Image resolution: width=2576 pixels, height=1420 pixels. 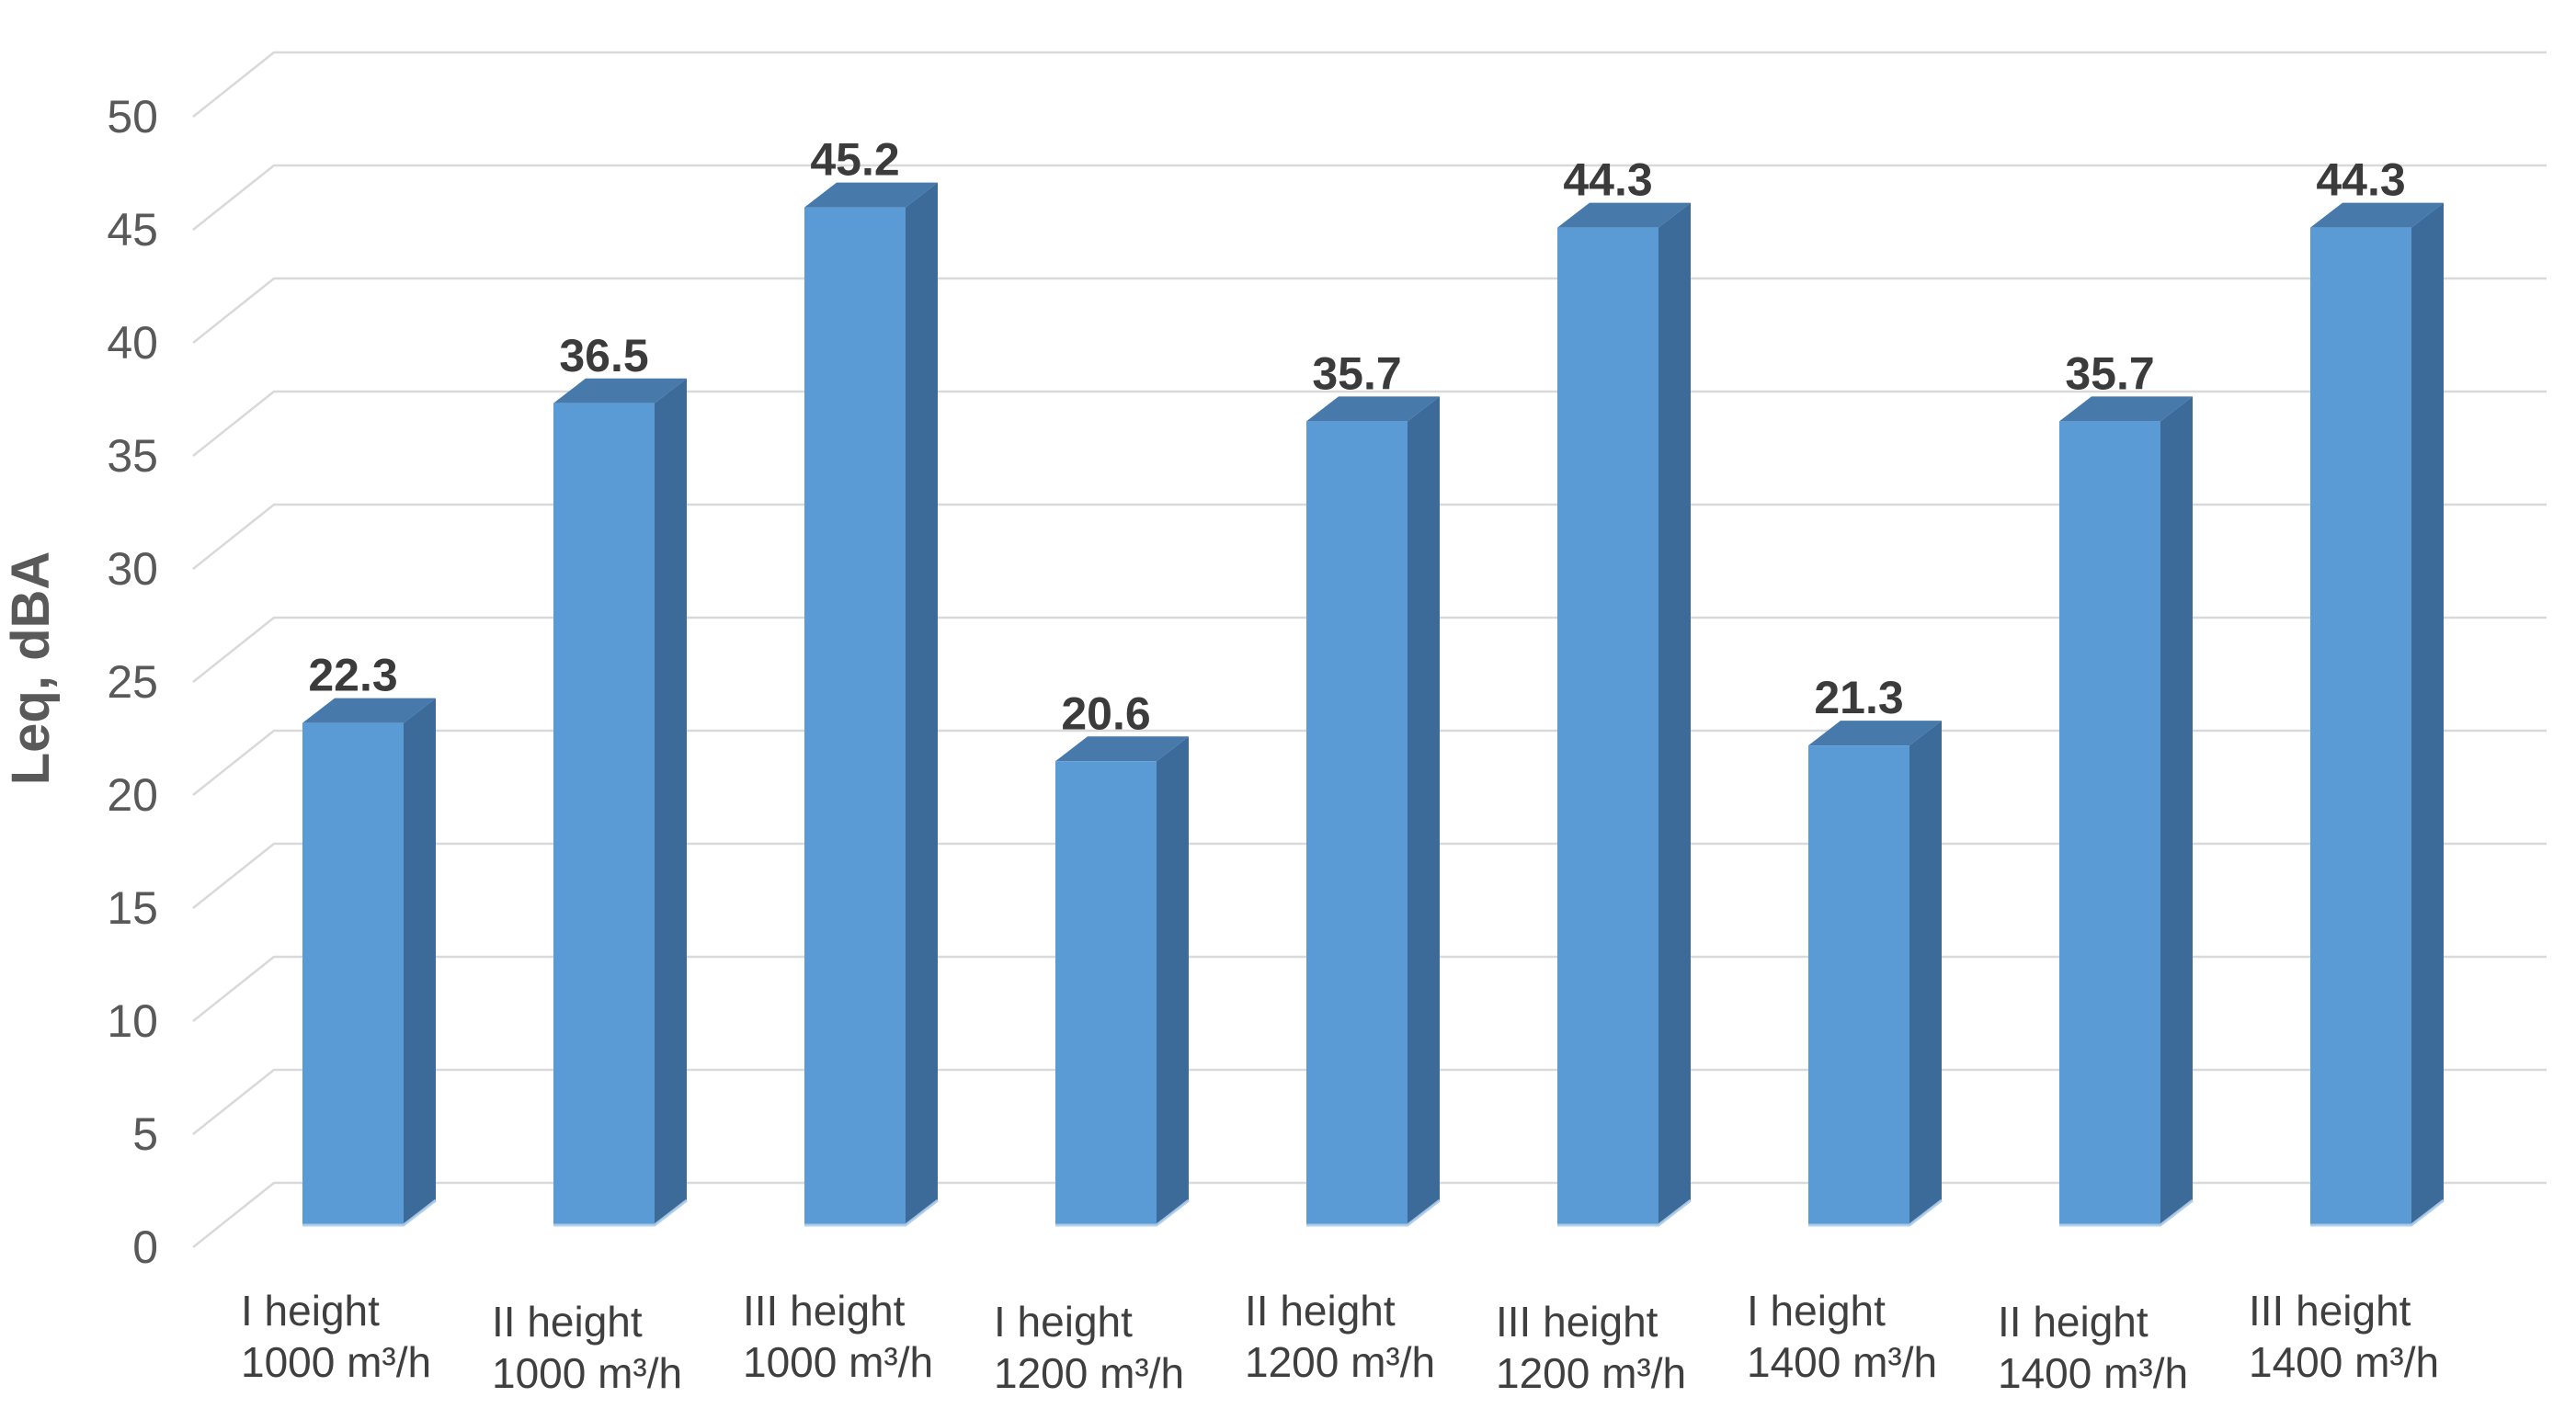 What do you see at coordinates (132, 908) in the screenshot?
I see `y-axis-tick-label: 15` at bounding box center [132, 908].